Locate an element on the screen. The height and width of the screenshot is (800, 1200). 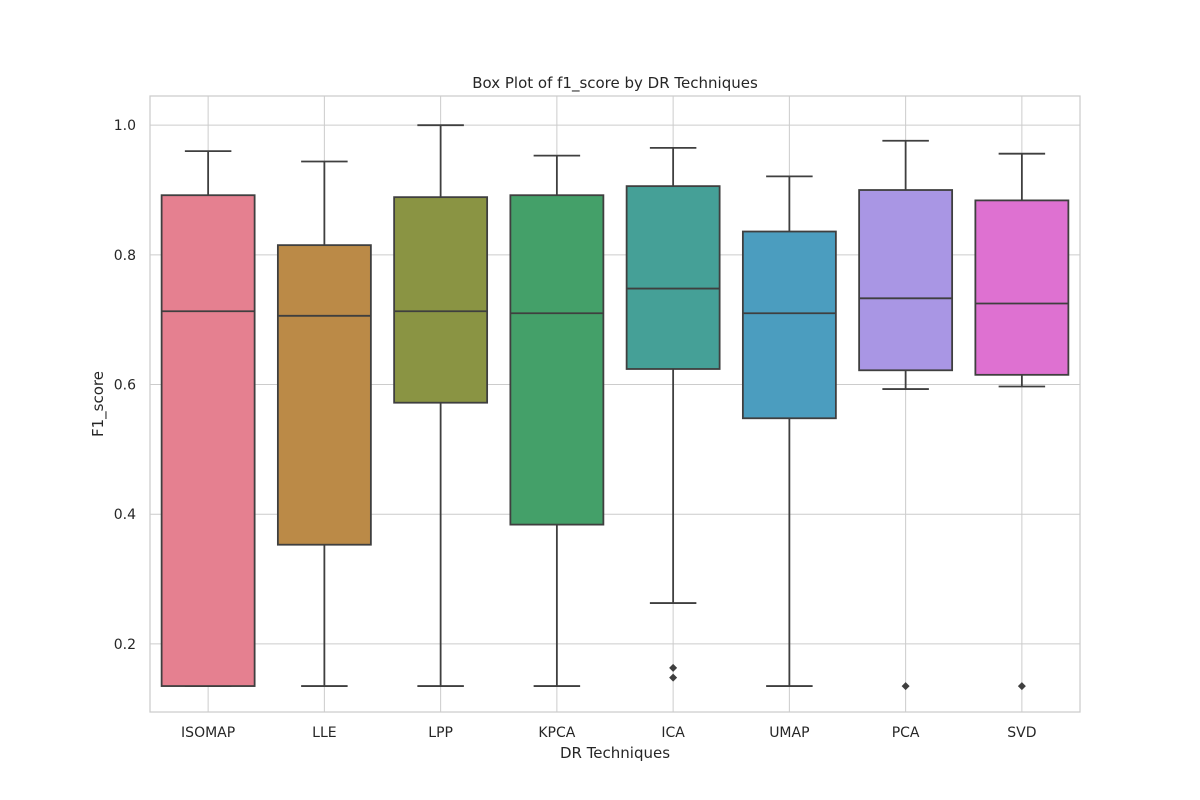
box-isomap is located at coordinates (208, 418).